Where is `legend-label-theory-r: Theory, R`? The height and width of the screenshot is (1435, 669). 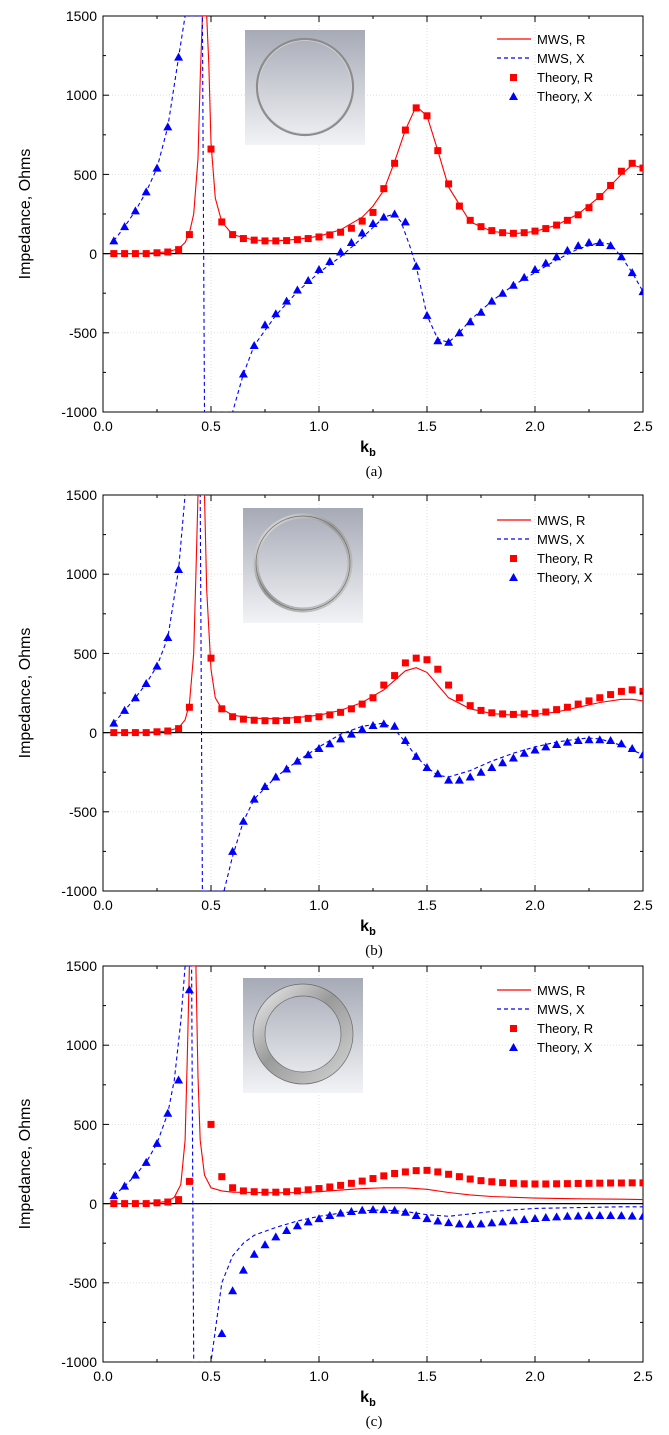
legend-label-theory-r: Theory, R is located at coordinates (565, 77).